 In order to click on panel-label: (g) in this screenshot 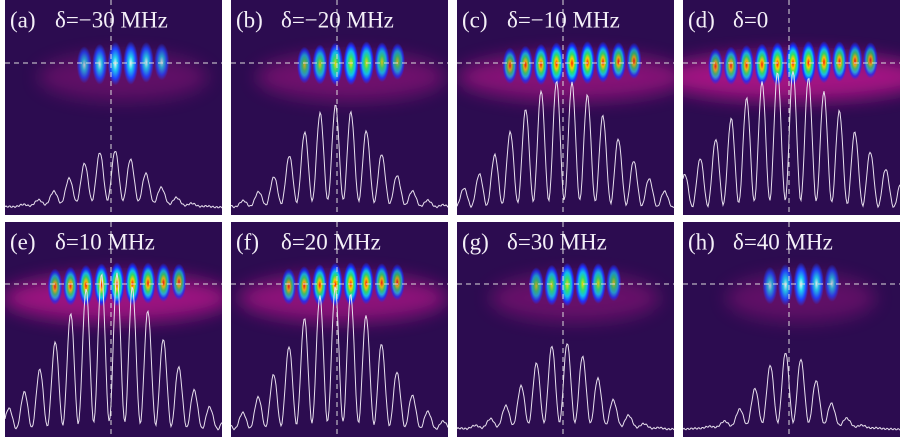, I will do `click(475, 241)`.